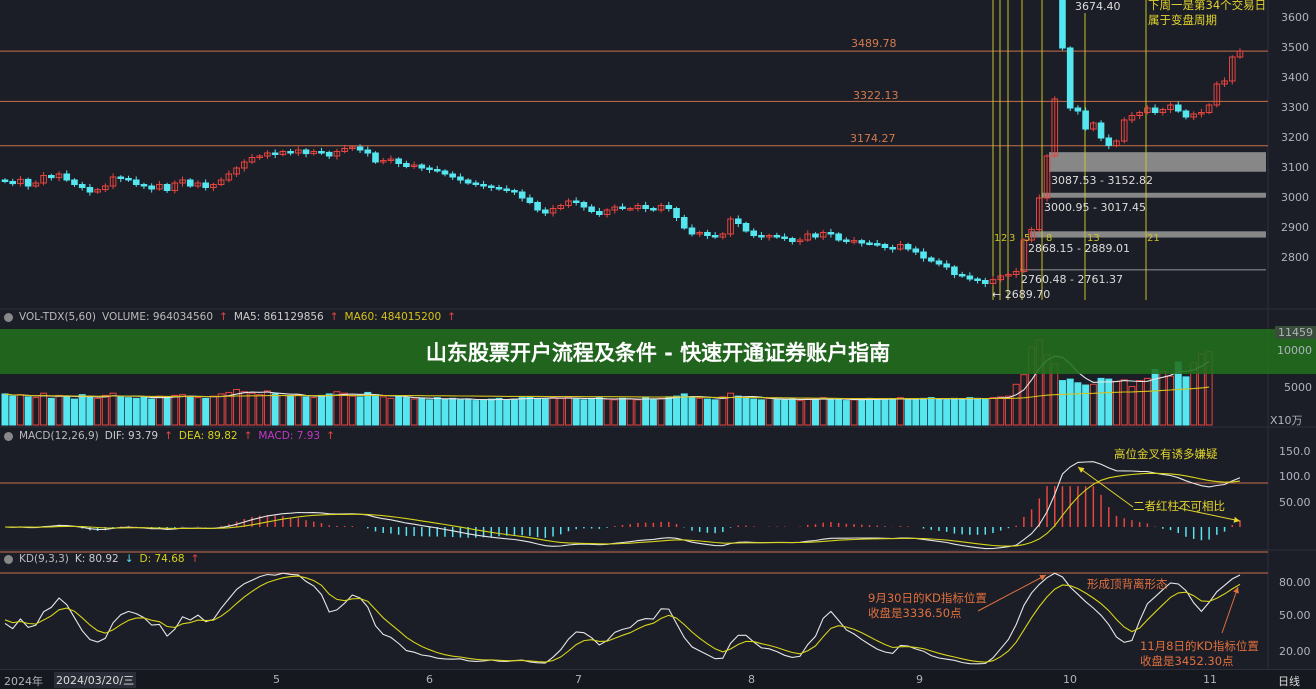 This screenshot has height=689, width=1316. What do you see at coordinates (1070, 679) in the screenshot?
I see `month-tick: 10` at bounding box center [1070, 679].